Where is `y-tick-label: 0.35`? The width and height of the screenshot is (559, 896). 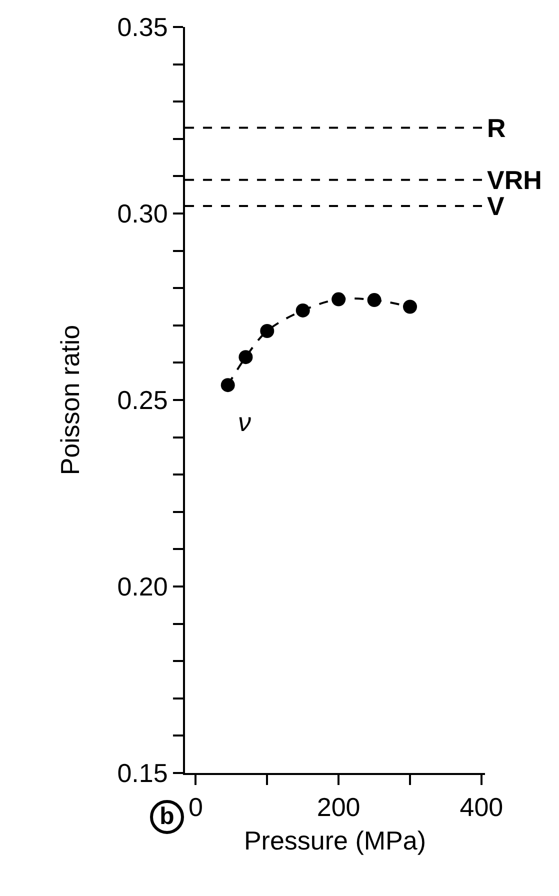
y-tick-label: 0.35 is located at coordinates (142, 27).